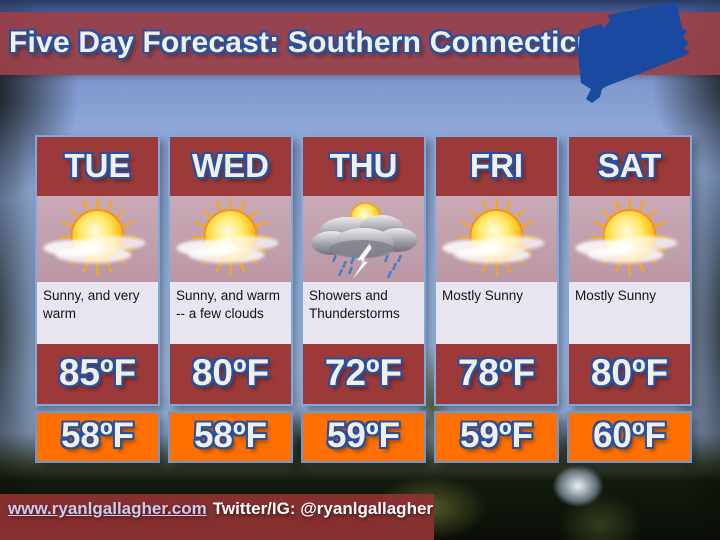 The width and height of the screenshot is (720, 540). I want to click on forecast-summary: Sunny, and very warm, so click(97, 313).